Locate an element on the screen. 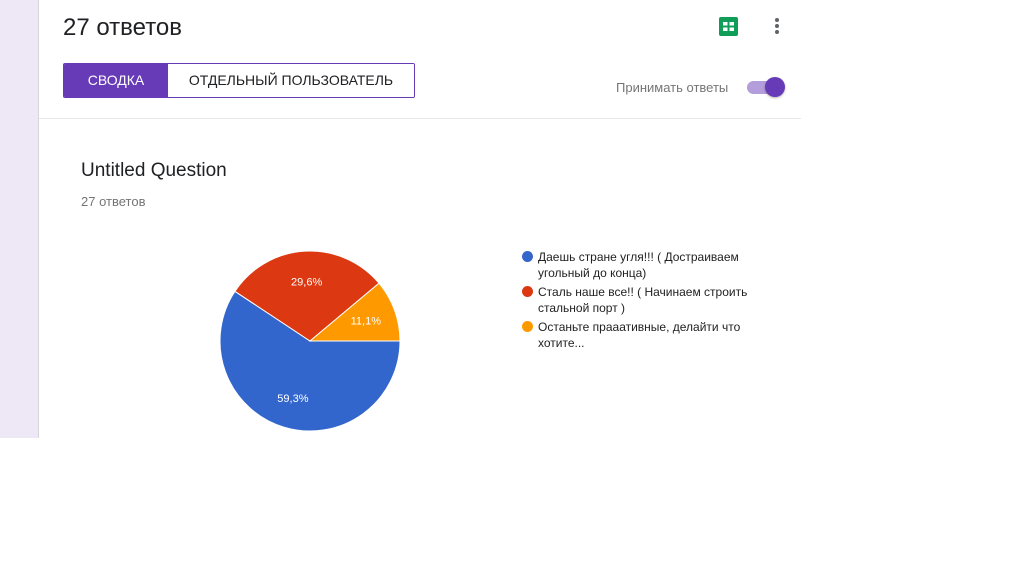  question-title: Untitled Question is located at coordinates (154, 170).